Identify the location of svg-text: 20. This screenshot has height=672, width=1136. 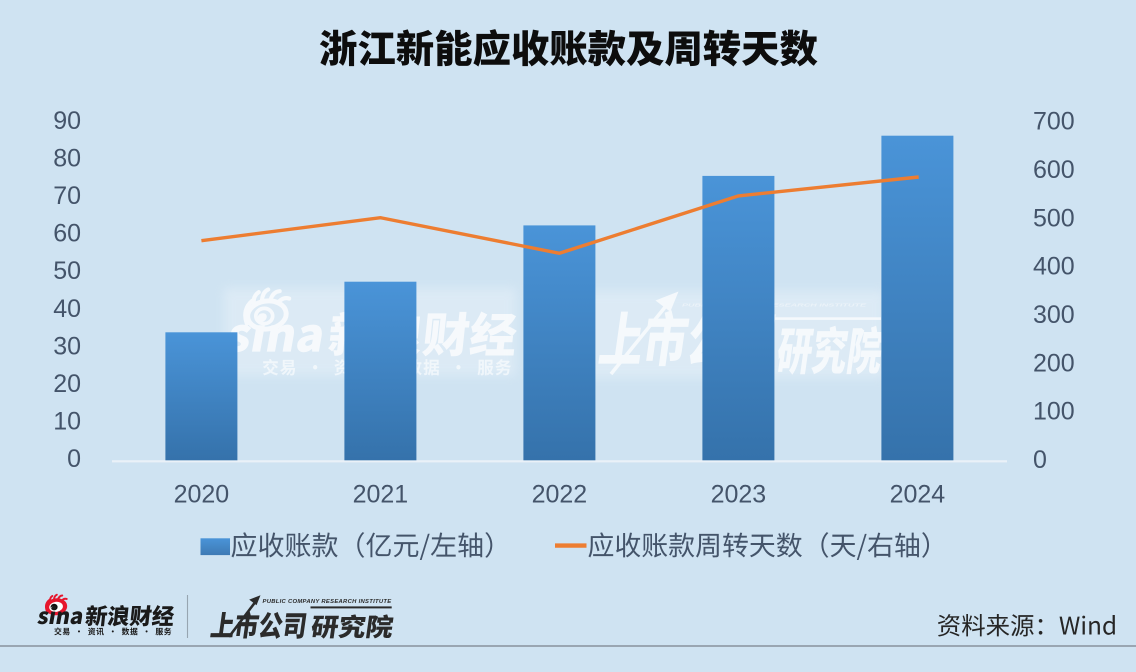
(67, 384).